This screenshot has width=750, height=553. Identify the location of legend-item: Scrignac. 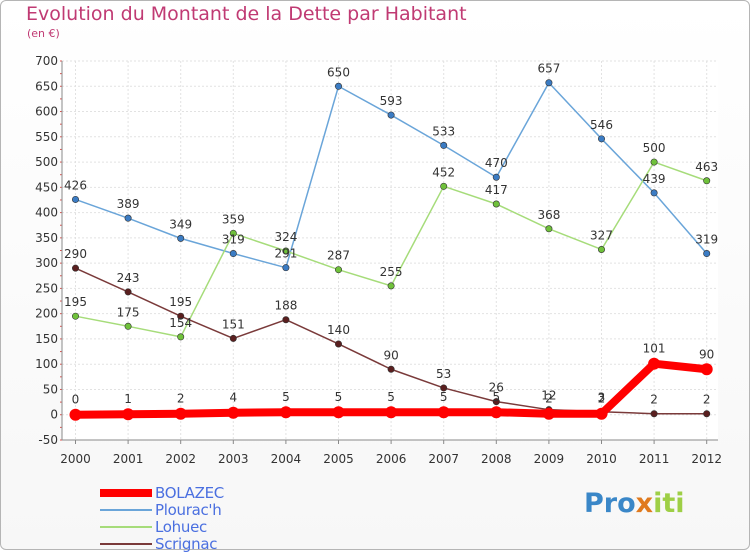
(162, 543).